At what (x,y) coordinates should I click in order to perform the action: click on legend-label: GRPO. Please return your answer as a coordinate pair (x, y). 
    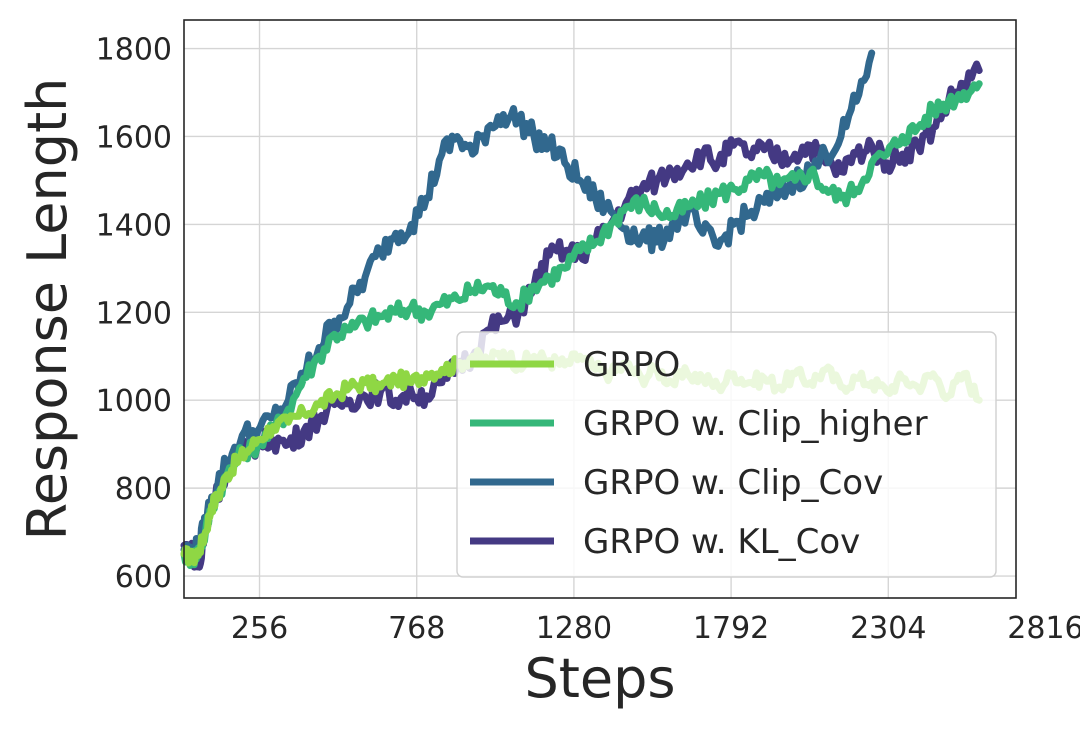
    Looking at the image, I should click on (631, 365).